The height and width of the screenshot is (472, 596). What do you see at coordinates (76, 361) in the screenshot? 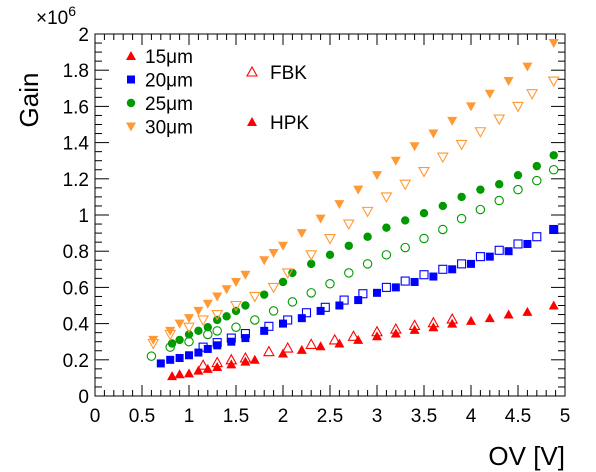
I see `y-tick-label: 0.2` at bounding box center [76, 361].